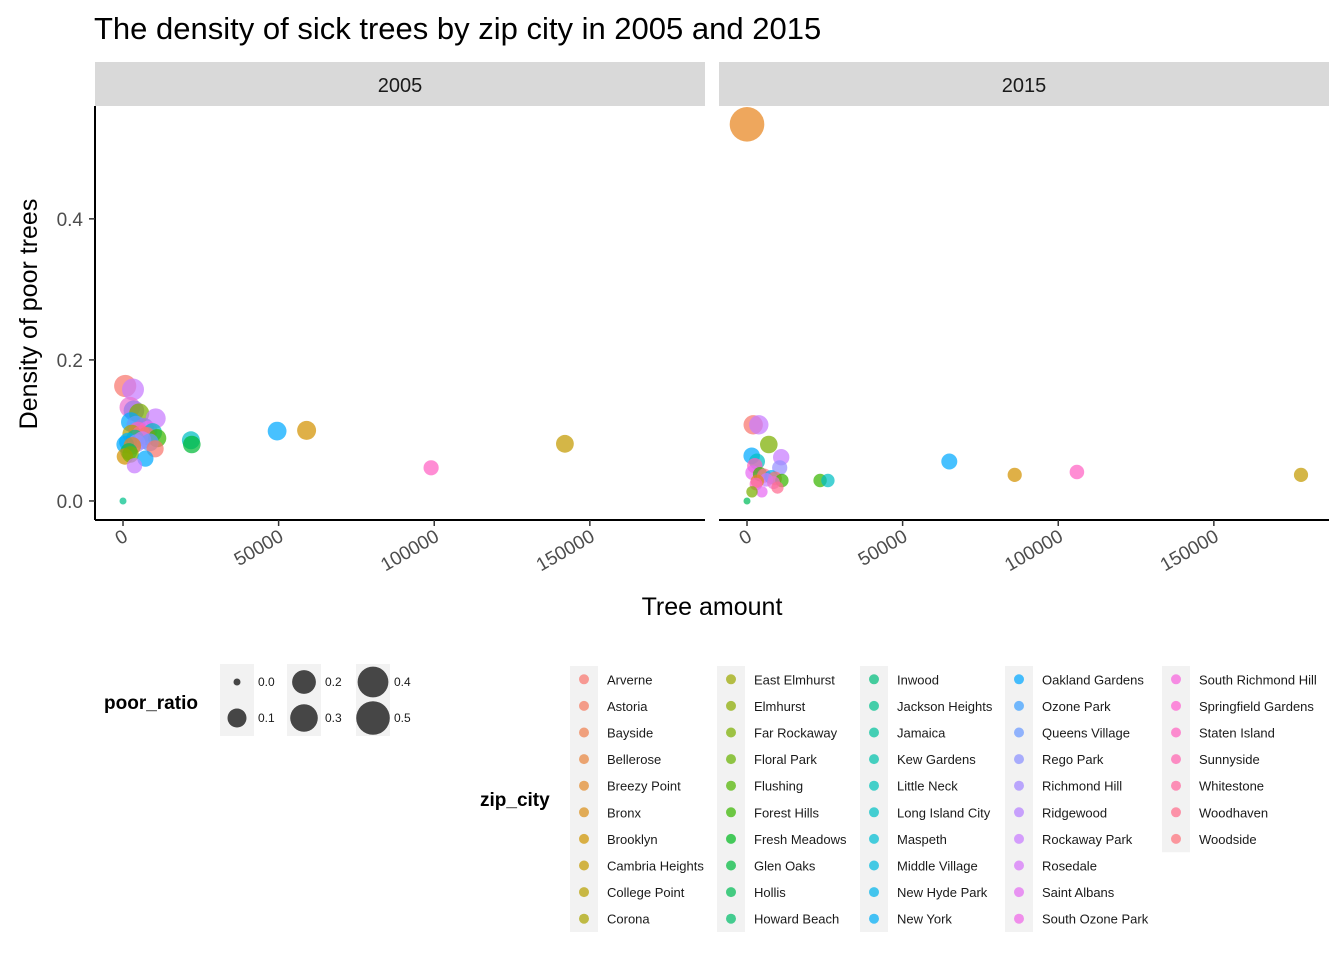 The image size is (1344, 960). What do you see at coordinates (796, 919) in the screenshot?
I see `color-legend-label: Howard Beach` at bounding box center [796, 919].